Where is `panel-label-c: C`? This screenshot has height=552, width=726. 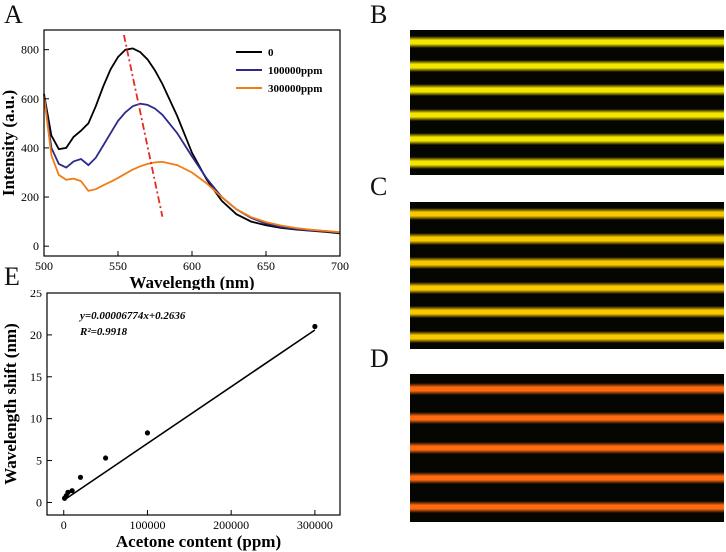 panel-label-c: C is located at coordinates (379, 186).